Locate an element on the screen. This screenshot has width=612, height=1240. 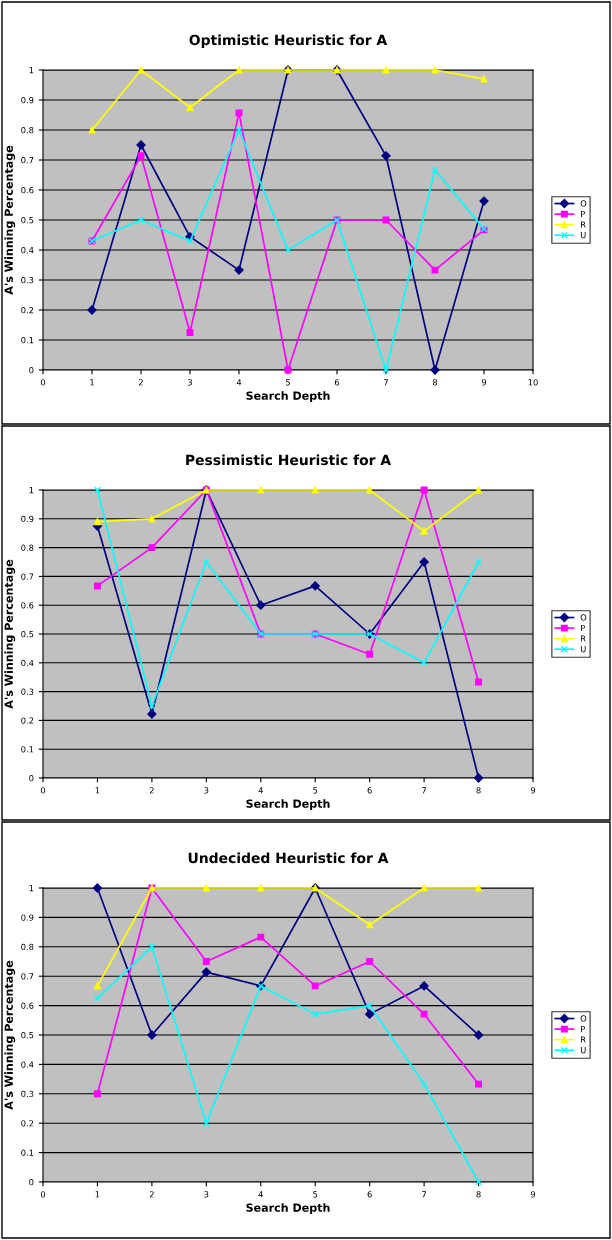
chart-title: Optimistic Heuristic for A is located at coordinates (288, 41).